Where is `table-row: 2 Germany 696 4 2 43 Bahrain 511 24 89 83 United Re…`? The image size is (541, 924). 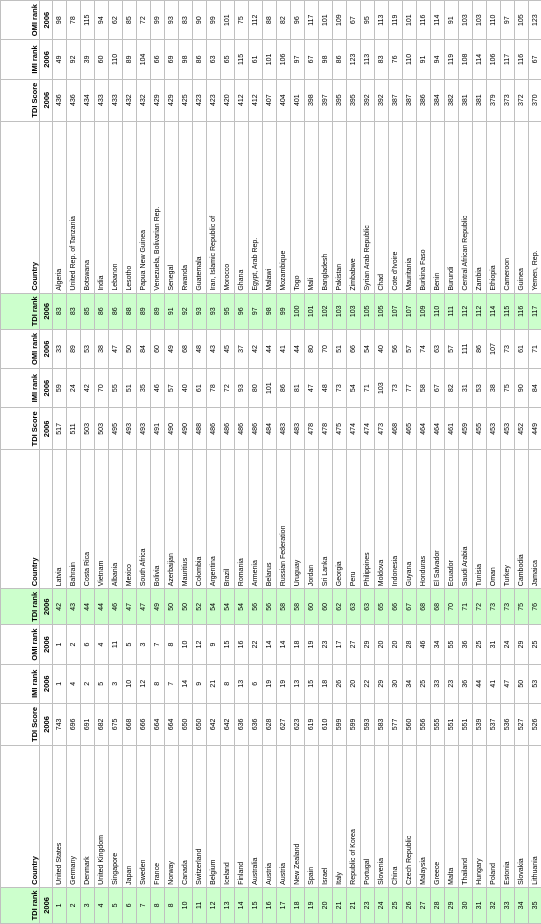 table-row: 2 Germany 696 4 2 43 Bahrain 511 24 89 83 United Re… is located at coordinates (73, 462).